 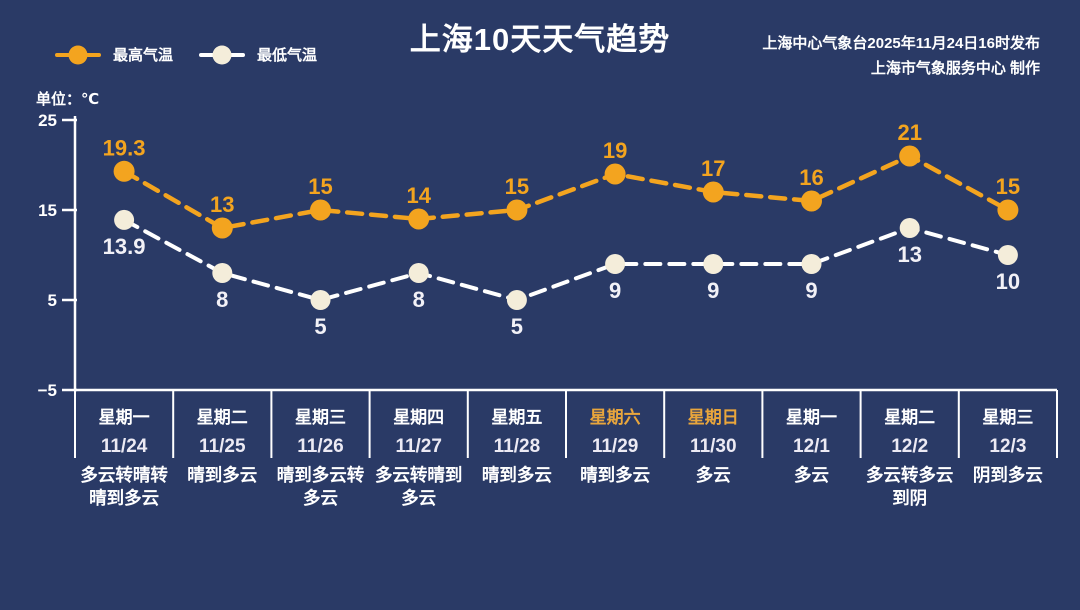 What do you see at coordinates (418, 417) in the screenshot?
I see `day-label: 星期四` at bounding box center [418, 417].